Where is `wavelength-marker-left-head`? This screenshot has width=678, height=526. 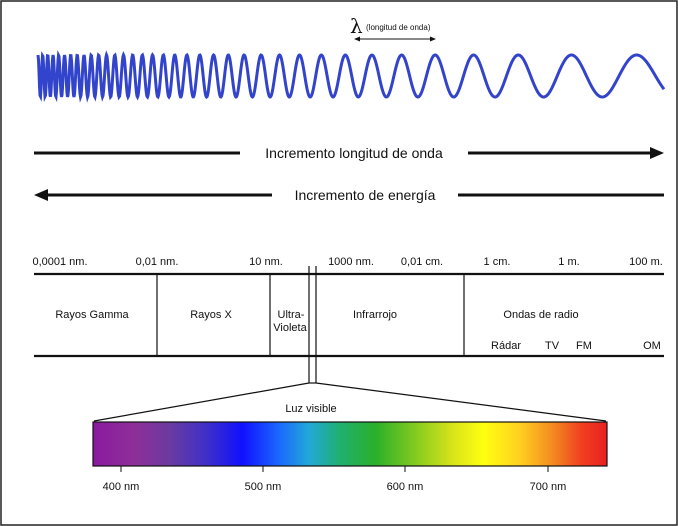 wavelength-marker-left-head is located at coordinates (357, 39).